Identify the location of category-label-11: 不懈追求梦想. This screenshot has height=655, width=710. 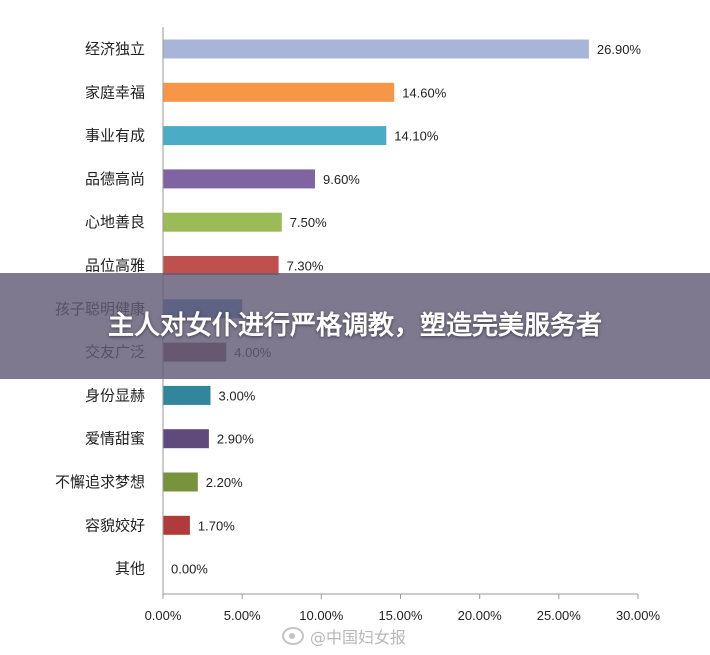
(100, 482).